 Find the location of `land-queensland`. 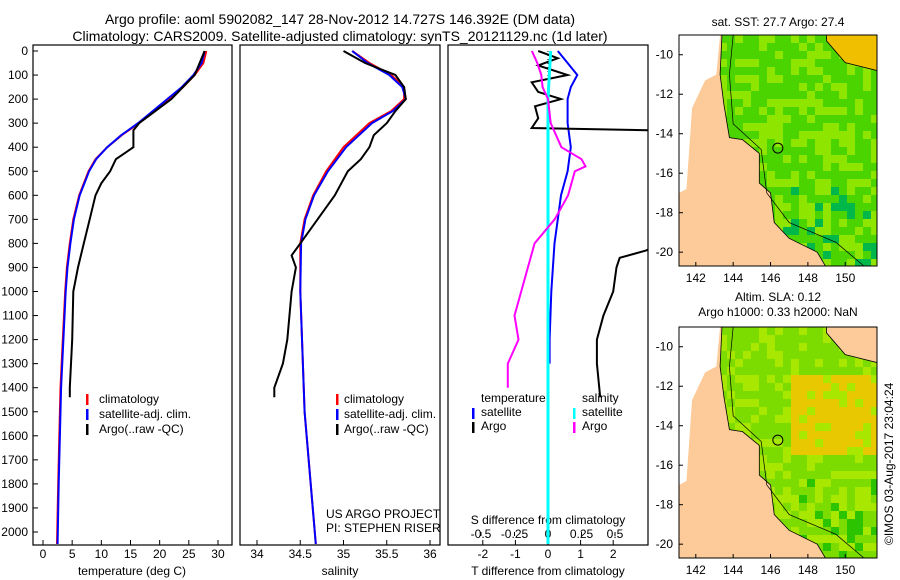

land-queensland is located at coordinates (752, 442).